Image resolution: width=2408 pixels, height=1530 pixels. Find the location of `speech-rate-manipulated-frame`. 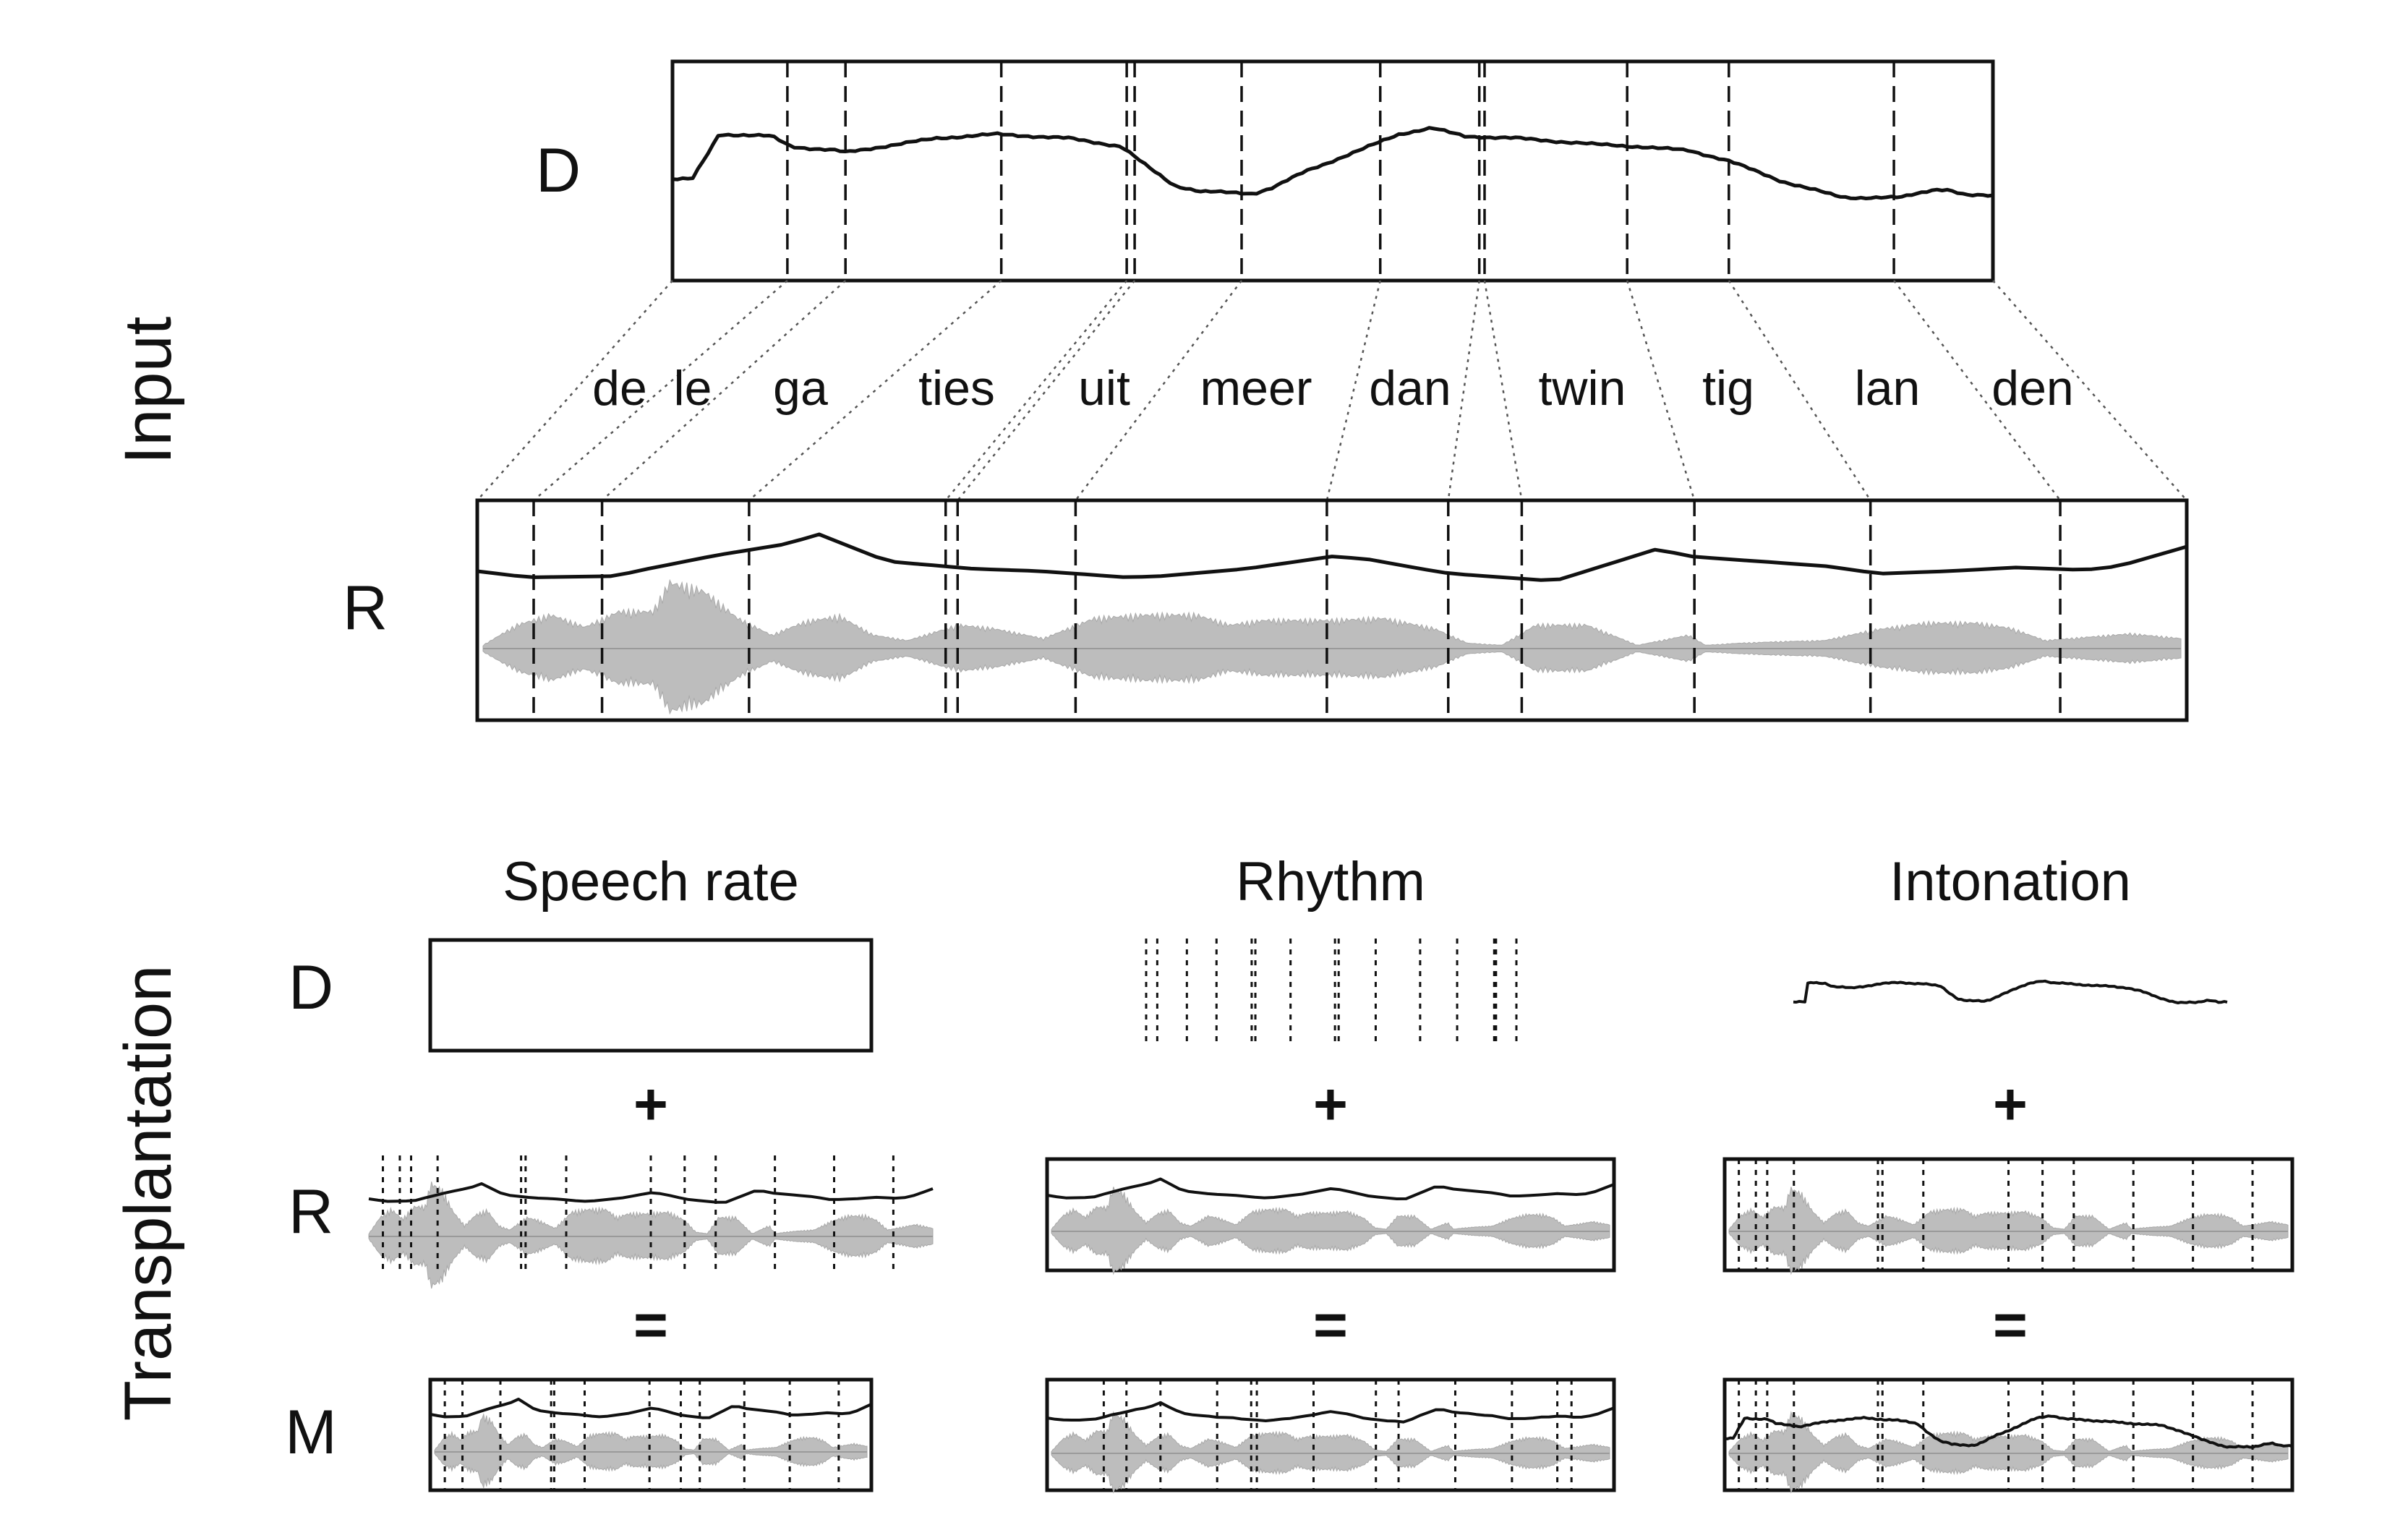

speech-rate-manipulated-frame is located at coordinates (651, 1434).